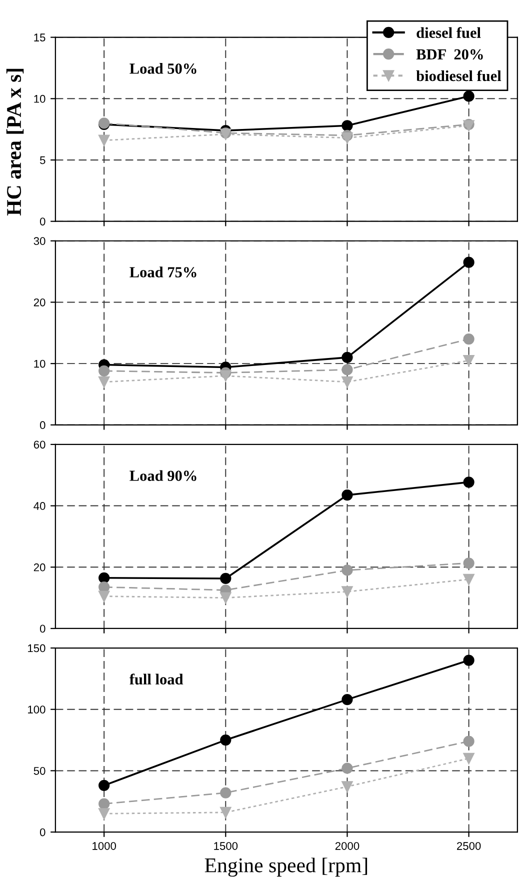 Image resolution: width=528 pixels, height=888 pixels. Describe the element at coordinates (43, 160) in the screenshot. I see `y-tick-label: 5` at that location.